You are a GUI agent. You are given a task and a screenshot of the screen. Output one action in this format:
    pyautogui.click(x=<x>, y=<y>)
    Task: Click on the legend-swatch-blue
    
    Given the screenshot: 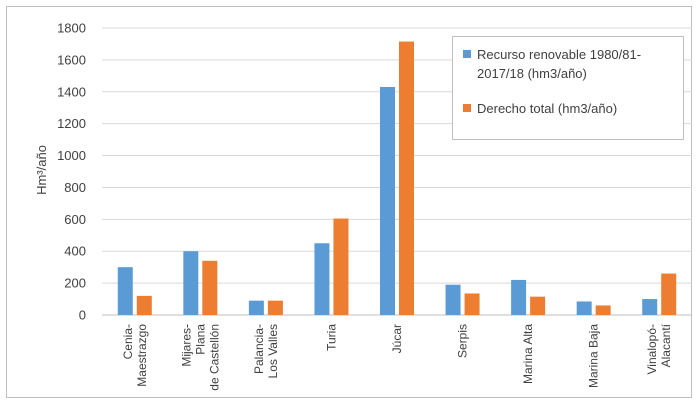 What is the action you would take?
    pyautogui.click(x=467, y=54)
    